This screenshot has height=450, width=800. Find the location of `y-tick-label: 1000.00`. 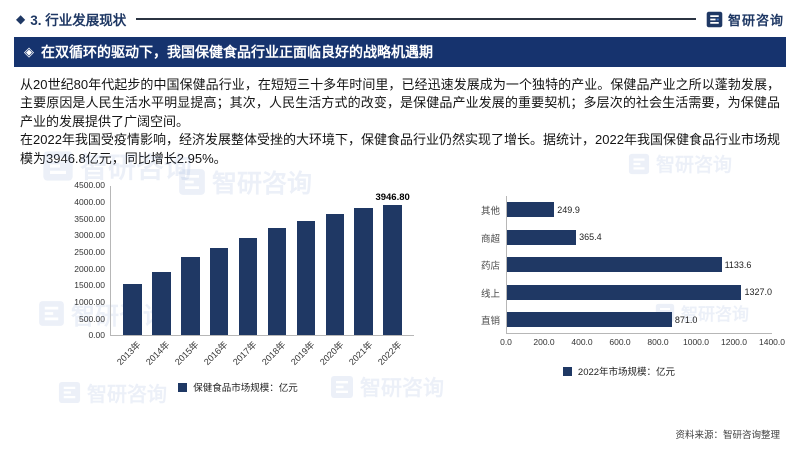

y-tick-label: 1000.00 is located at coordinates (89, 301).